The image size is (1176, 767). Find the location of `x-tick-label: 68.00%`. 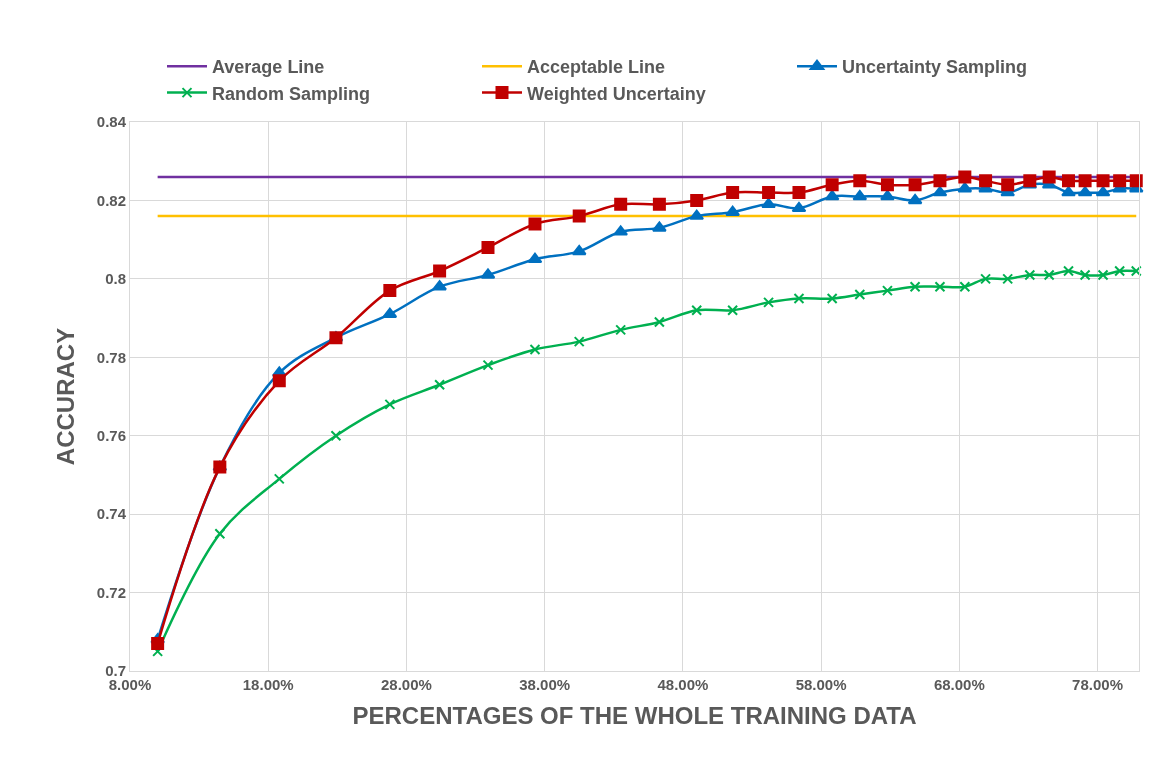

x-tick-label: 68.00% is located at coordinates (959, 684).